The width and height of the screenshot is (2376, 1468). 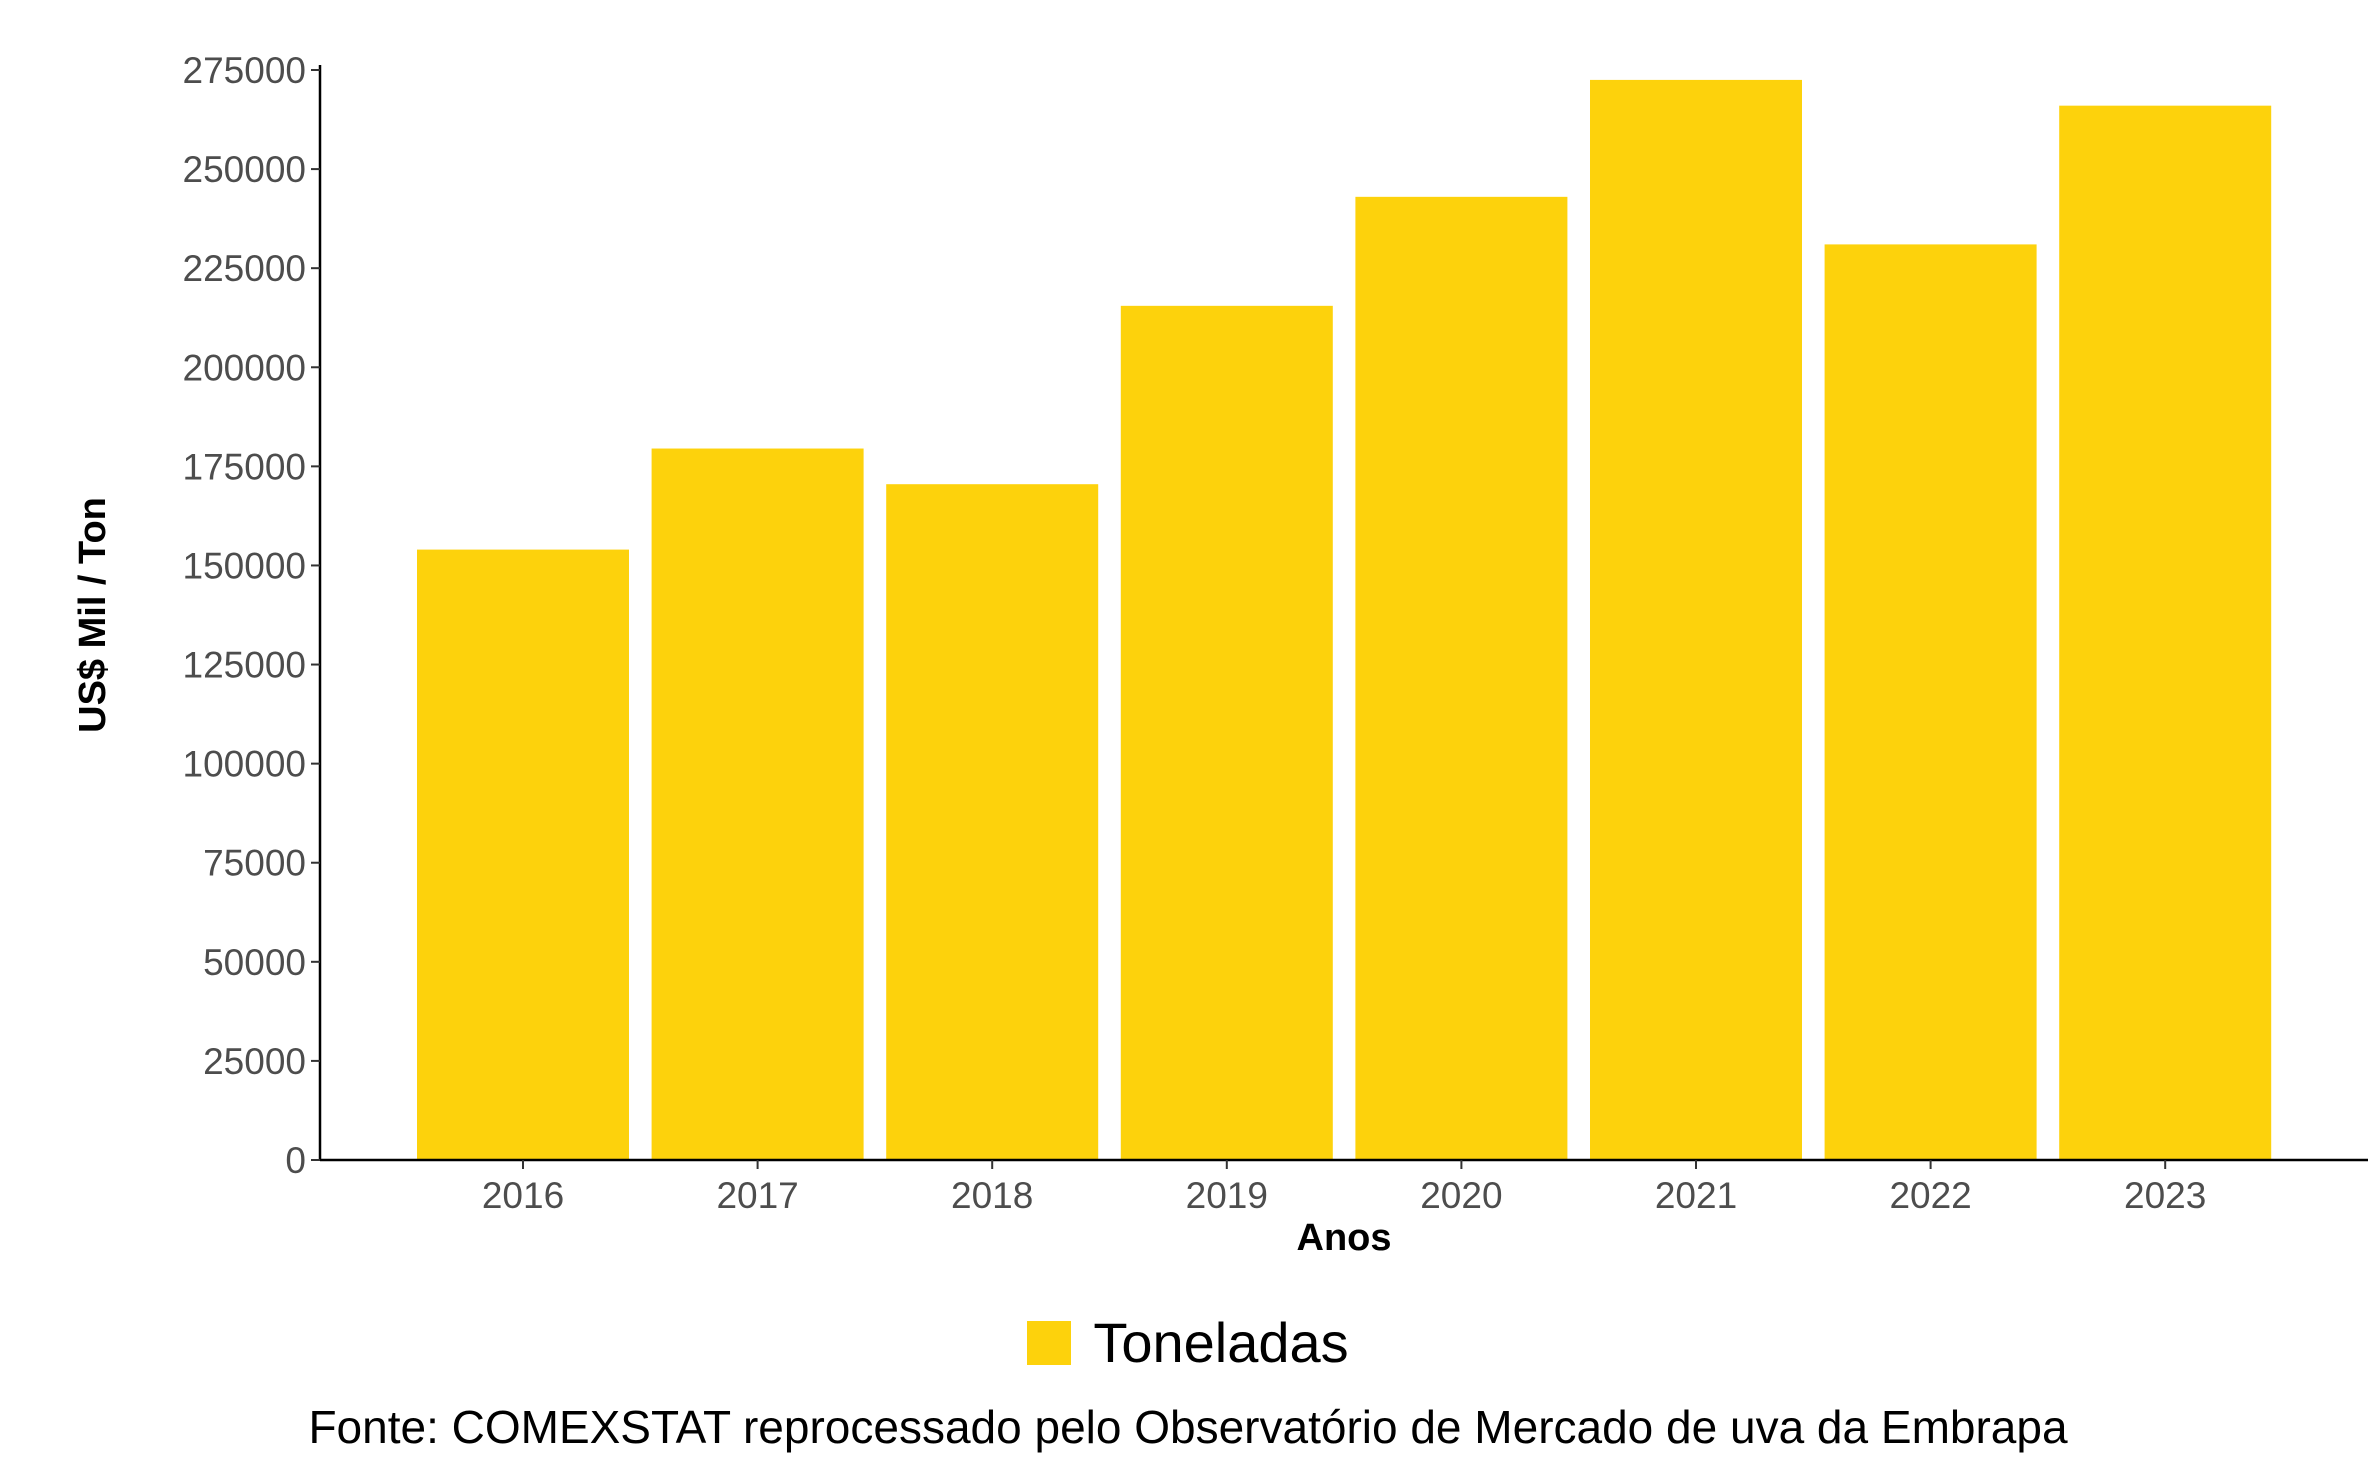 What do you see at coordinates (1696, 620) in the screenshot?
I see `bar-2021` at bounding box center [1696, 620].